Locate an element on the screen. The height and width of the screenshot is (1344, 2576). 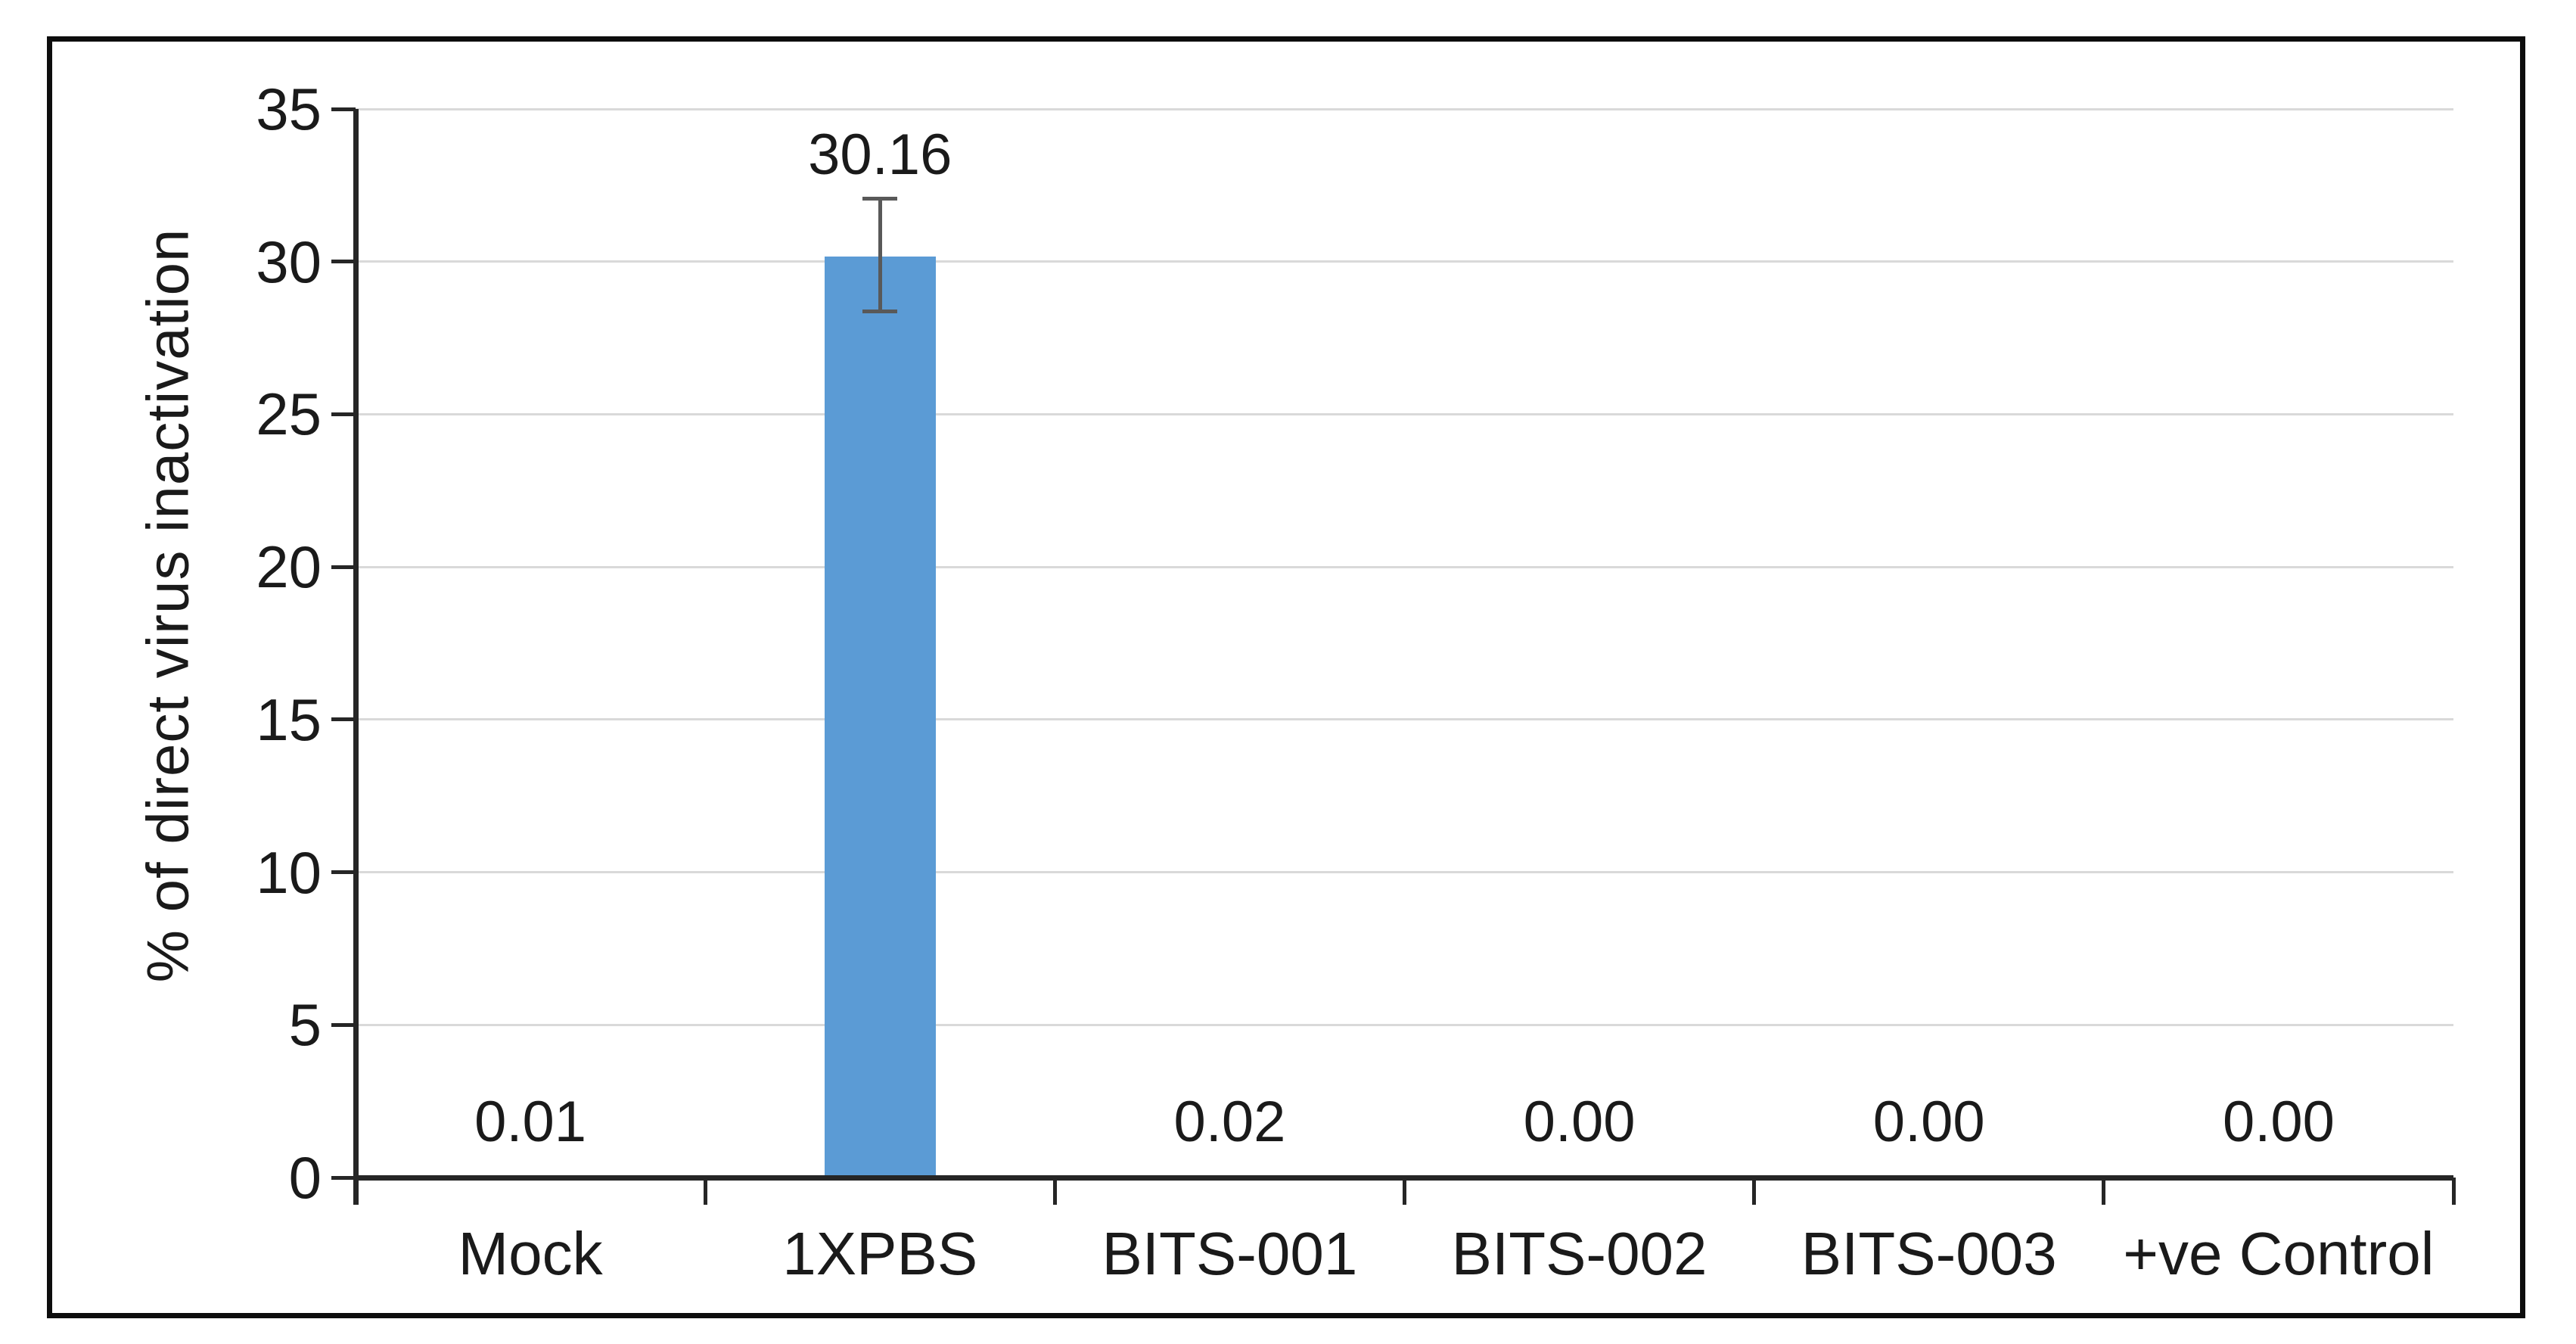
y-tick-label: 35 is located at coordinates (289, 109).